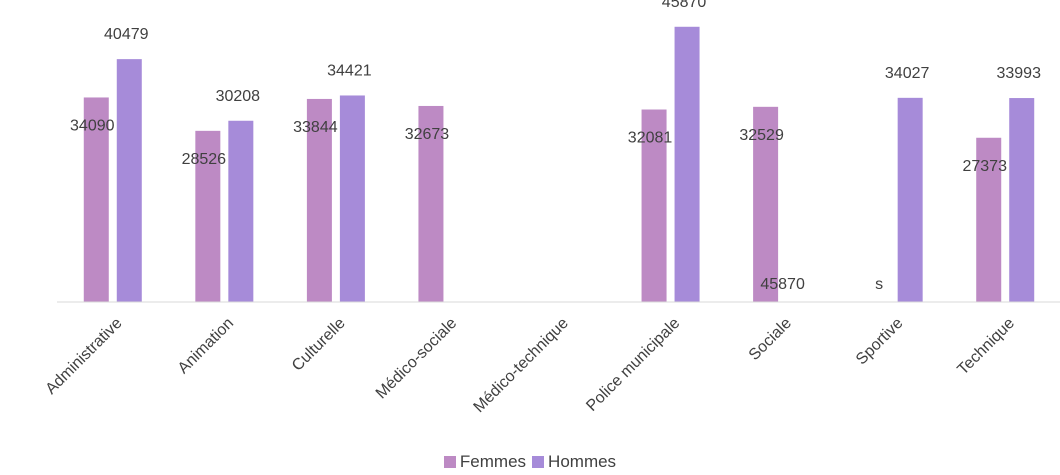 The width and height of the screenshot is (1060, 475). What do you see at coordinates (96, 200) in the screenshot?
I see `bar-femmes-administrative` at bounding box center [96, 200].